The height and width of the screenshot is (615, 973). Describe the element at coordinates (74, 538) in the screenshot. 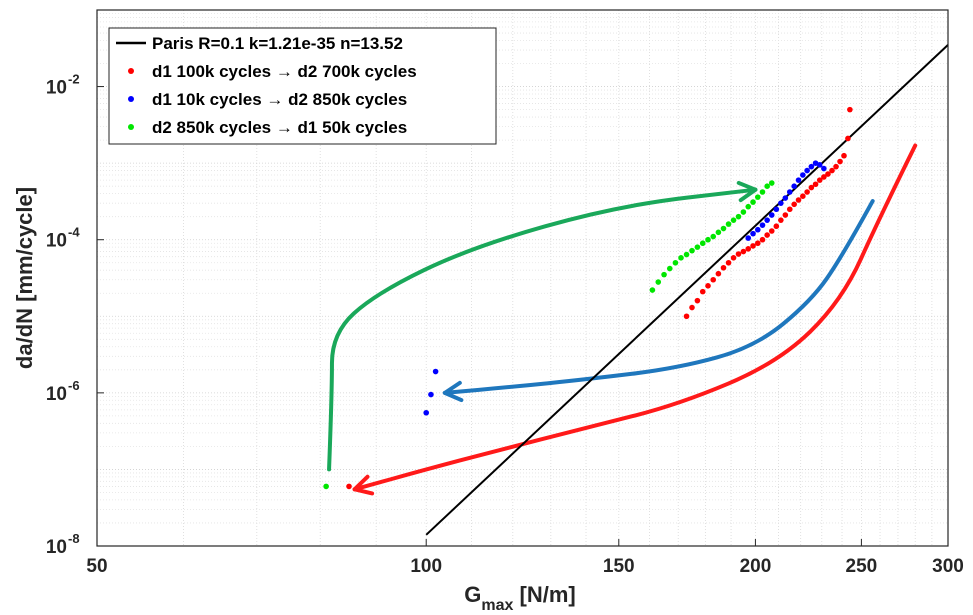

I see `y-tick-exponent: -8` at that location.